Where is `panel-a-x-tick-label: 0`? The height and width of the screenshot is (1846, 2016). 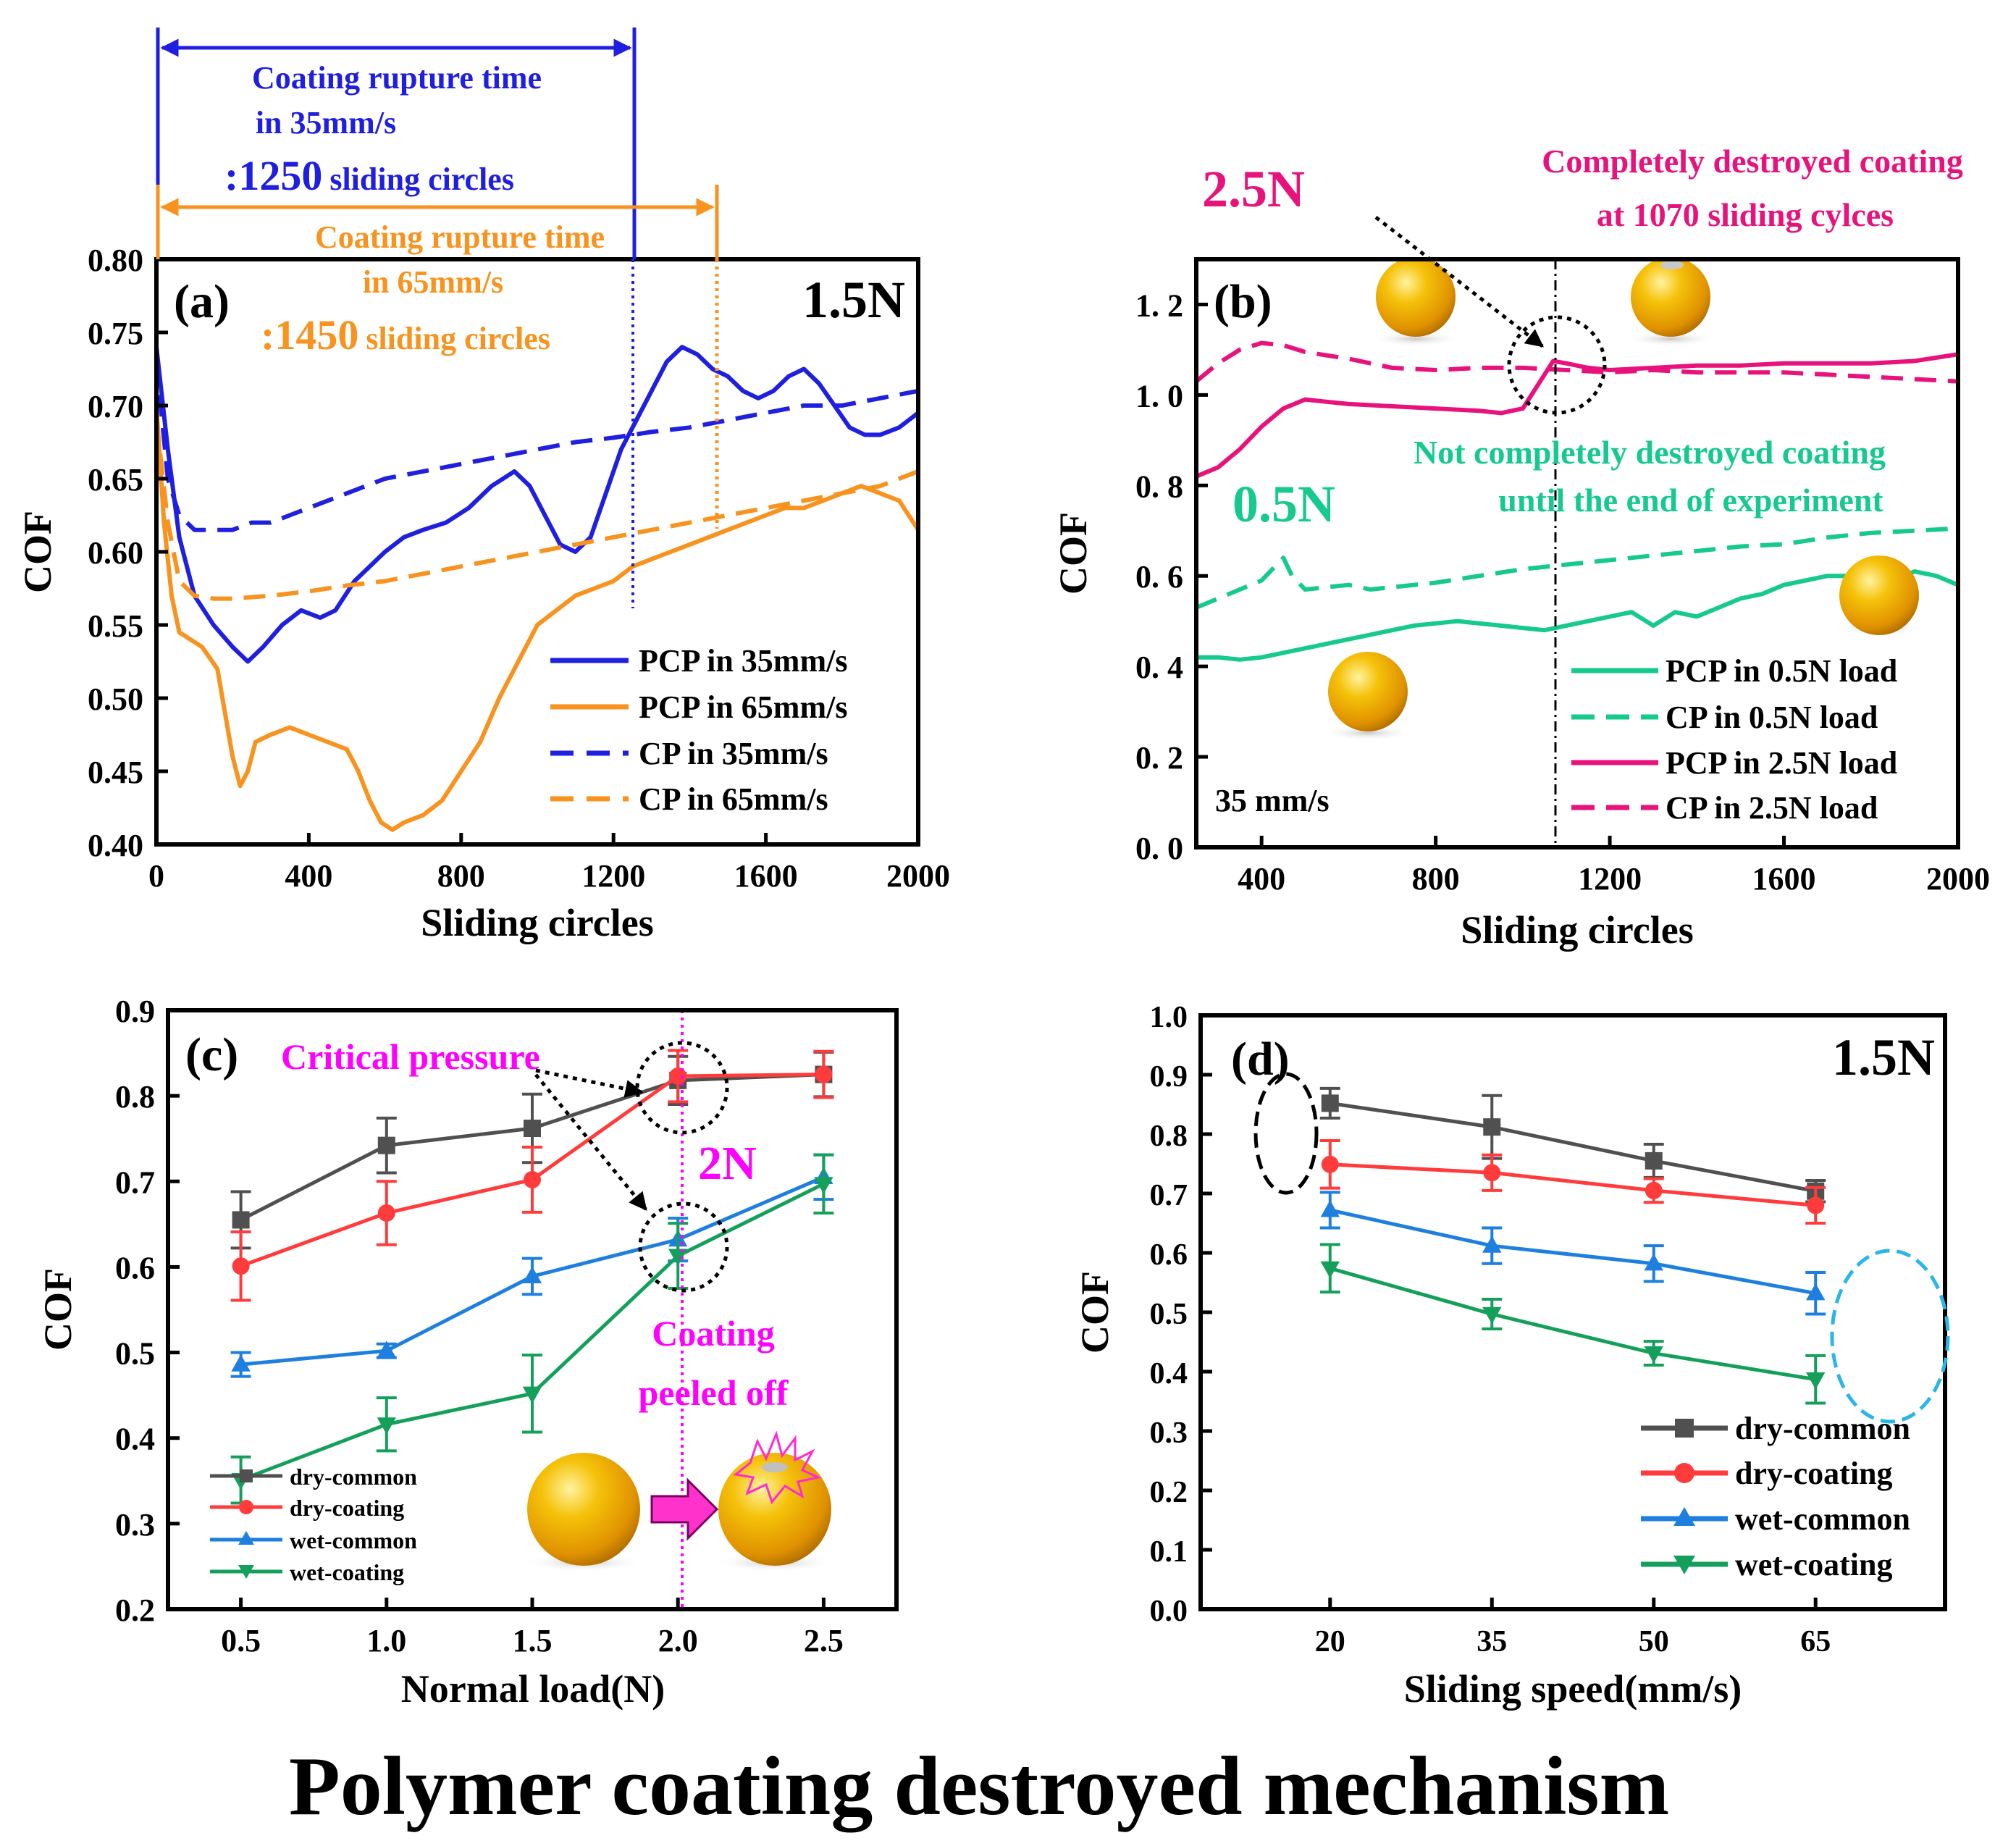 panel-a-x-tick-label: 0 is located at coordinates (156, 876).